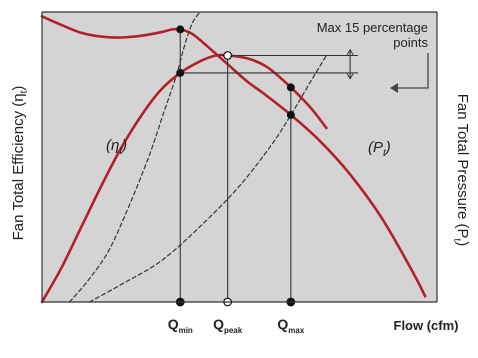  What do you see at coordinates (350, 51) in the screenshot?
I see `bracket-arrow-top` at bounding box center [350, 51].